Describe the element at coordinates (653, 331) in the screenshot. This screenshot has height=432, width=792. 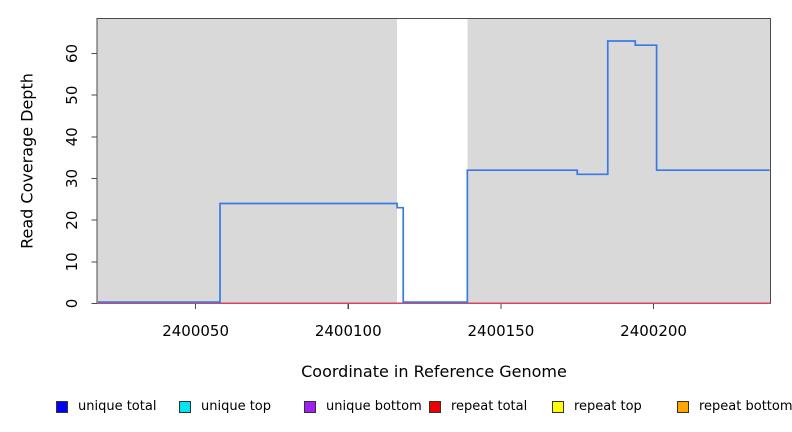
I see `x-tick-label: 2400200` at that location.